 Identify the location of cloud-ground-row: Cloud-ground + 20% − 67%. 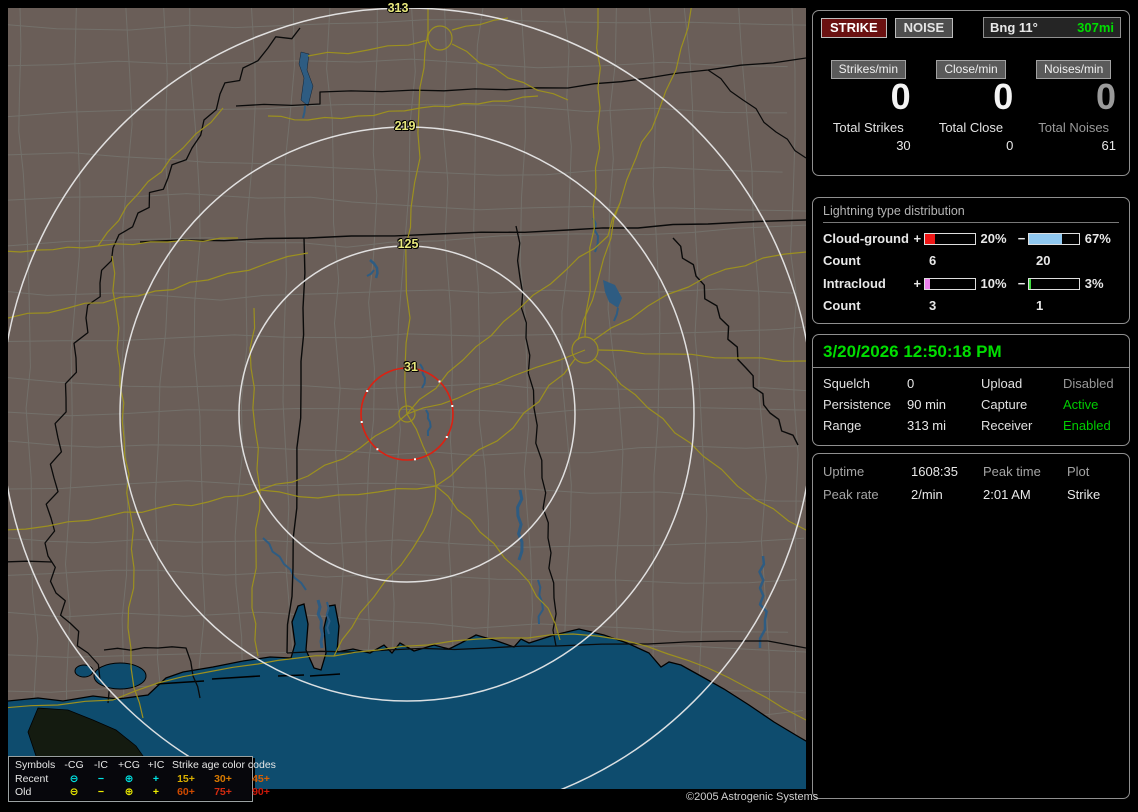
(971, 238).